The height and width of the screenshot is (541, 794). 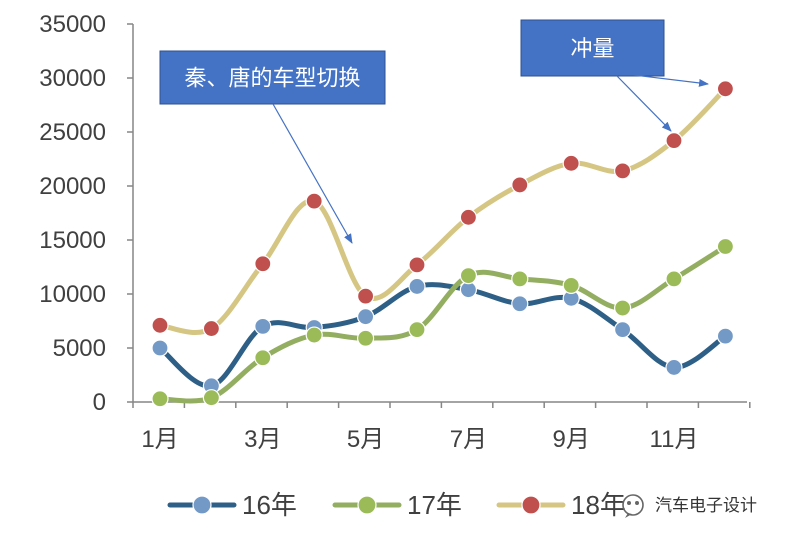 I want to click on y-tick-label: 15000, so click(x=72, y=240).